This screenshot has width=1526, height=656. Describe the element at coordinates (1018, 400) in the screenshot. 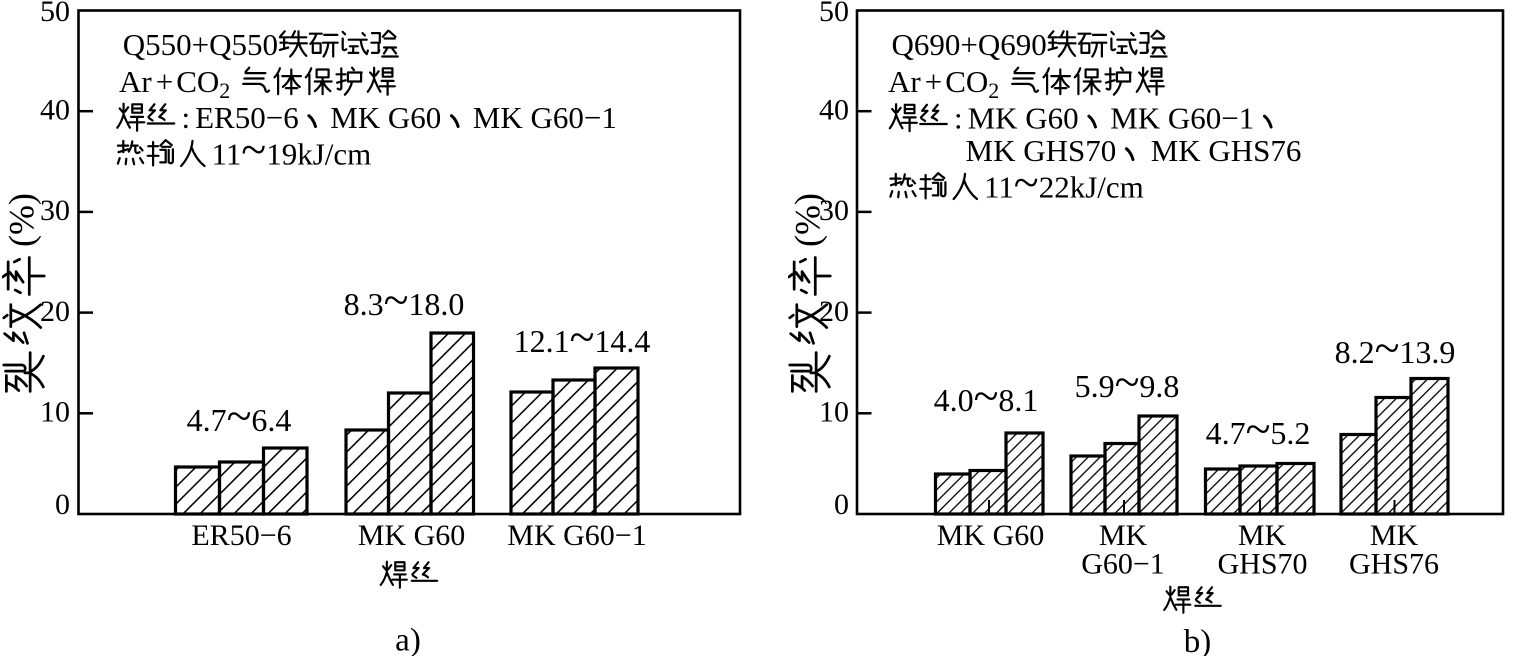

I see `svg-text: 8.1` at that location.